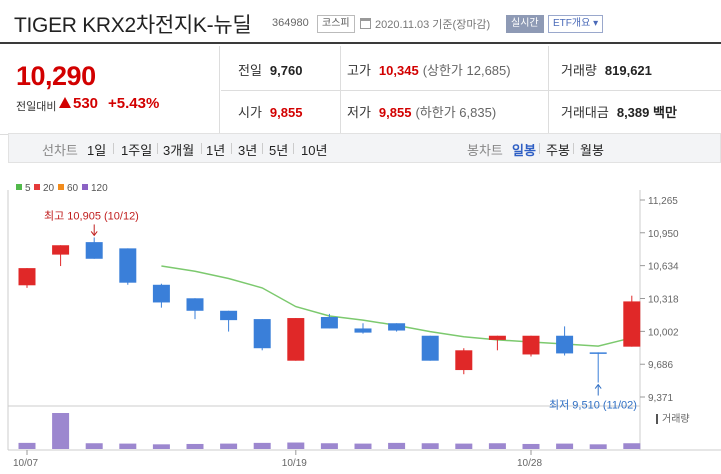  Describe the element at coordinates (73, 188) in the screenshot. I see `legend-label: 60` at that location.